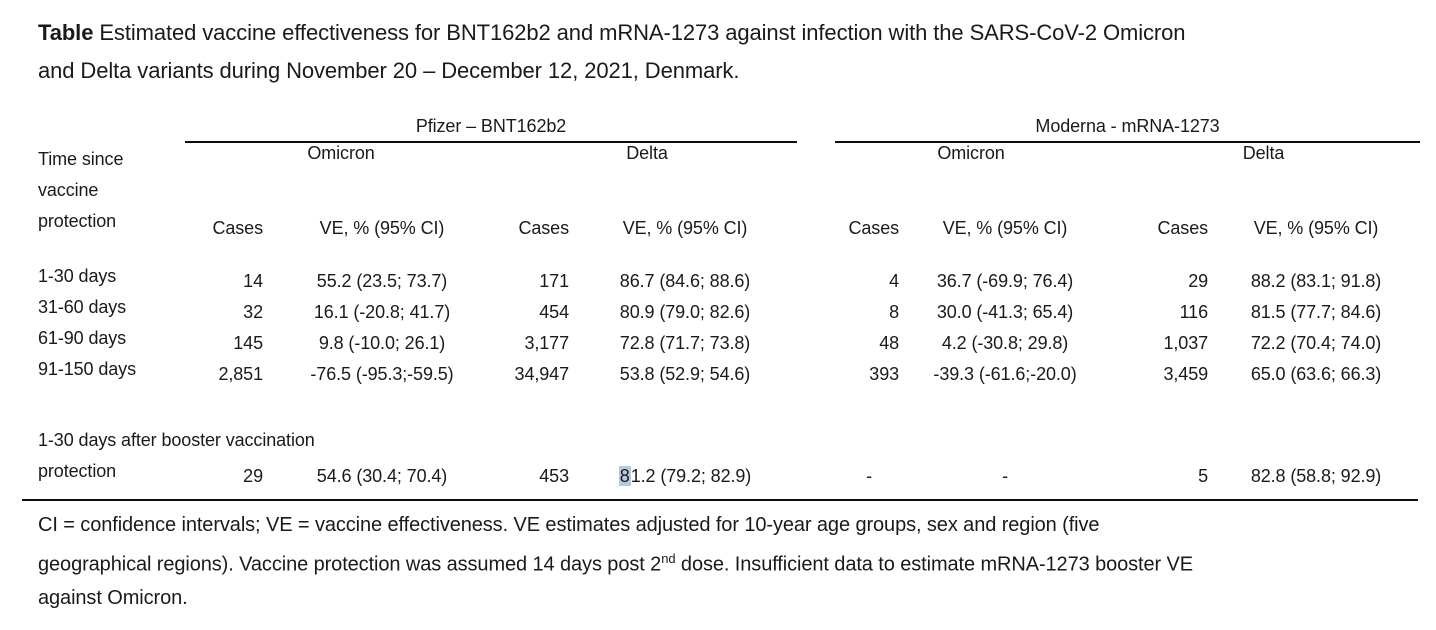 Image resolution: width=1436 pixels, height=630 pixels. I want to click on table-label: Table, so click(66, 32).